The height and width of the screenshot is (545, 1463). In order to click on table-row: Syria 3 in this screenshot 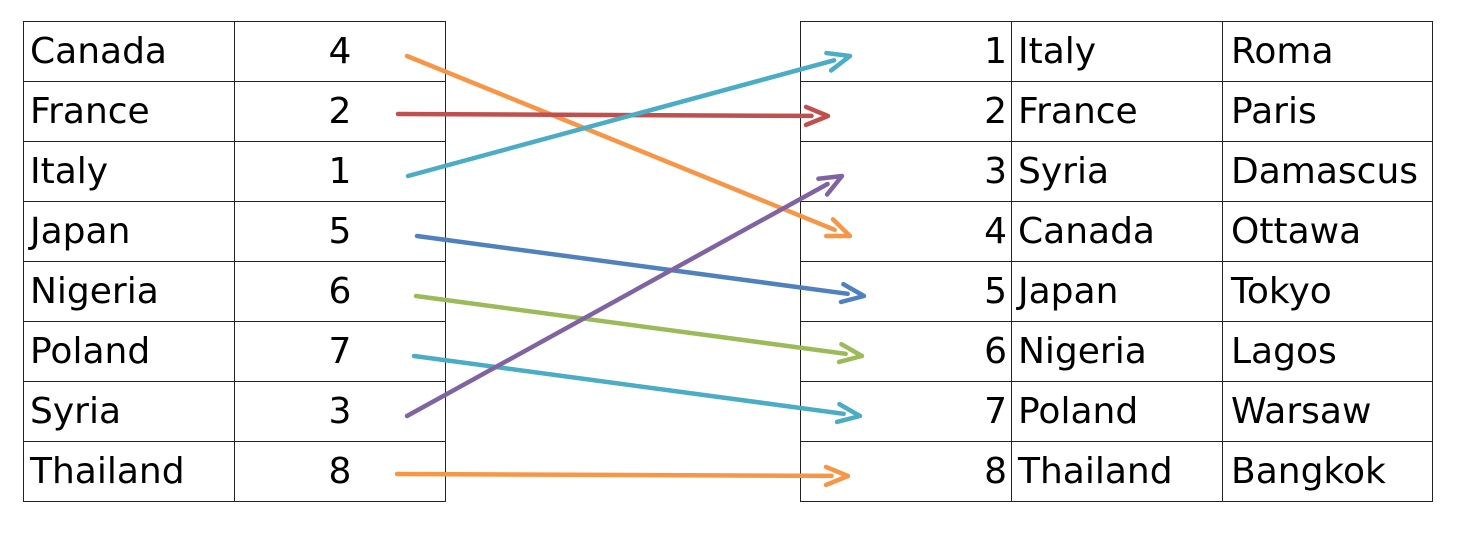, I will do `click(234, 411)`.